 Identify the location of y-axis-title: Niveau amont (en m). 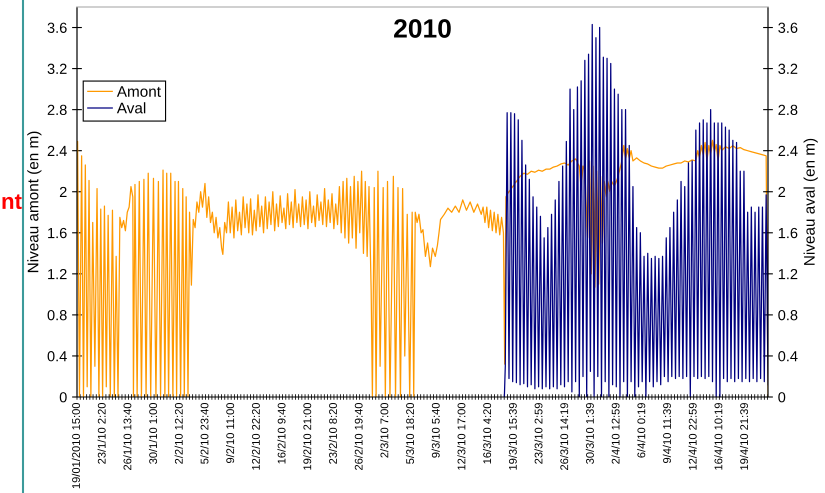
(34, 202).